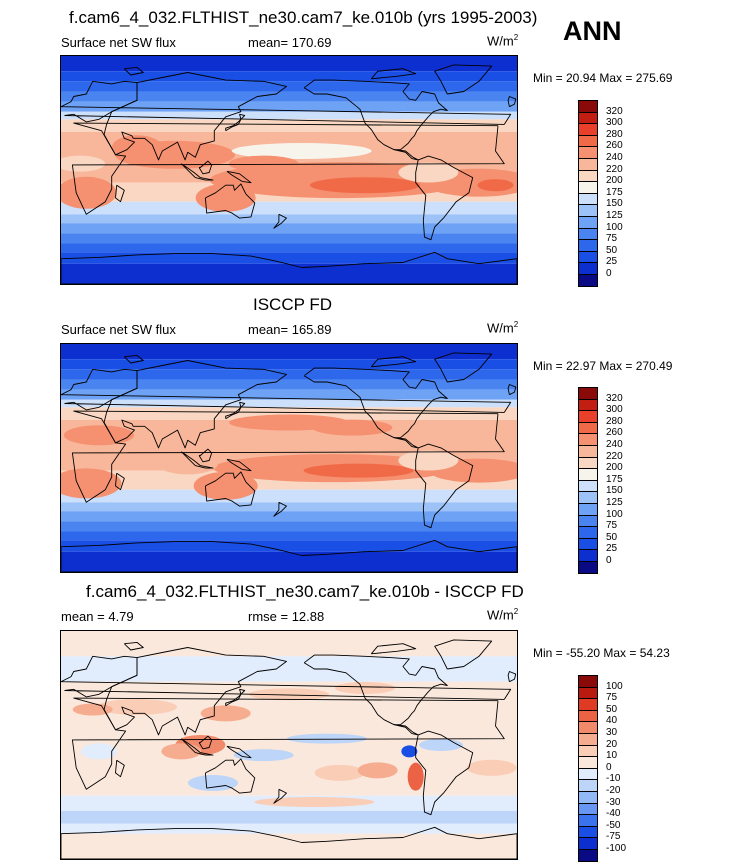 The width and height of the screenshot is (732, 865). I want to click on colorbar-tick-label: -50, so click(613, 825).